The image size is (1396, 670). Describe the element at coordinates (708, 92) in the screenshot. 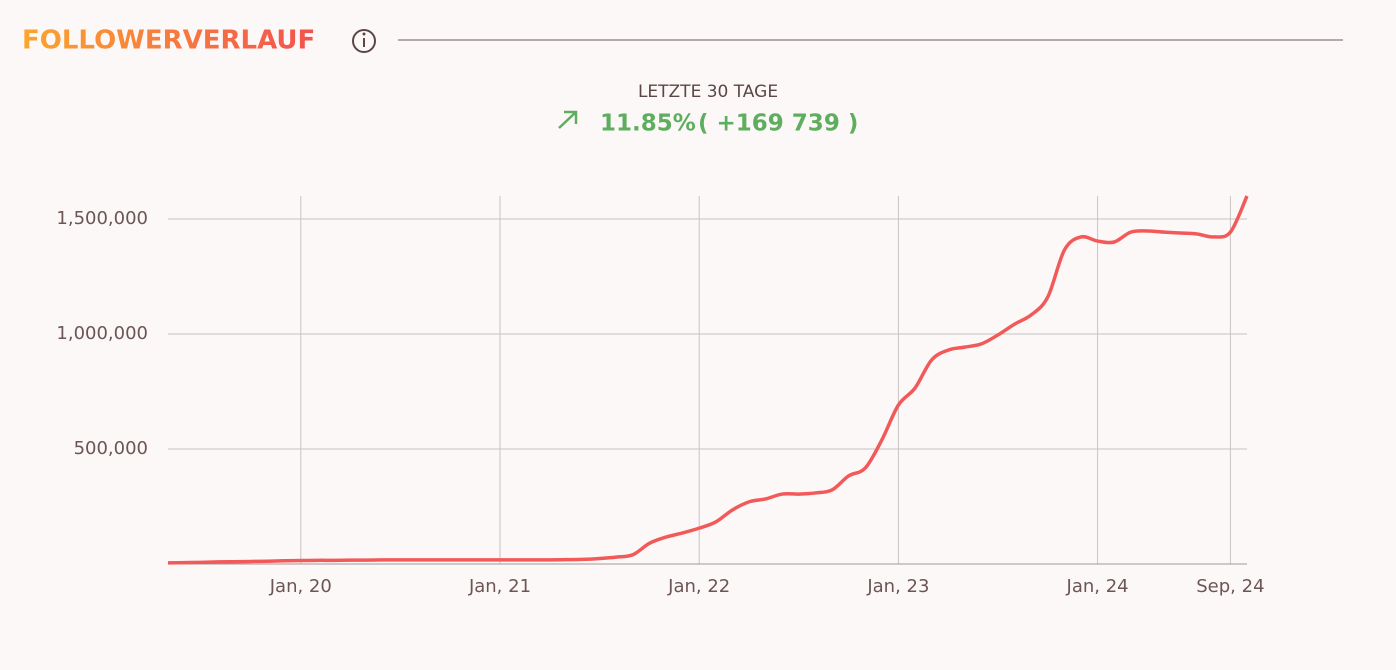

I see `period-label: LETZTE 30 TAGE` at that location.